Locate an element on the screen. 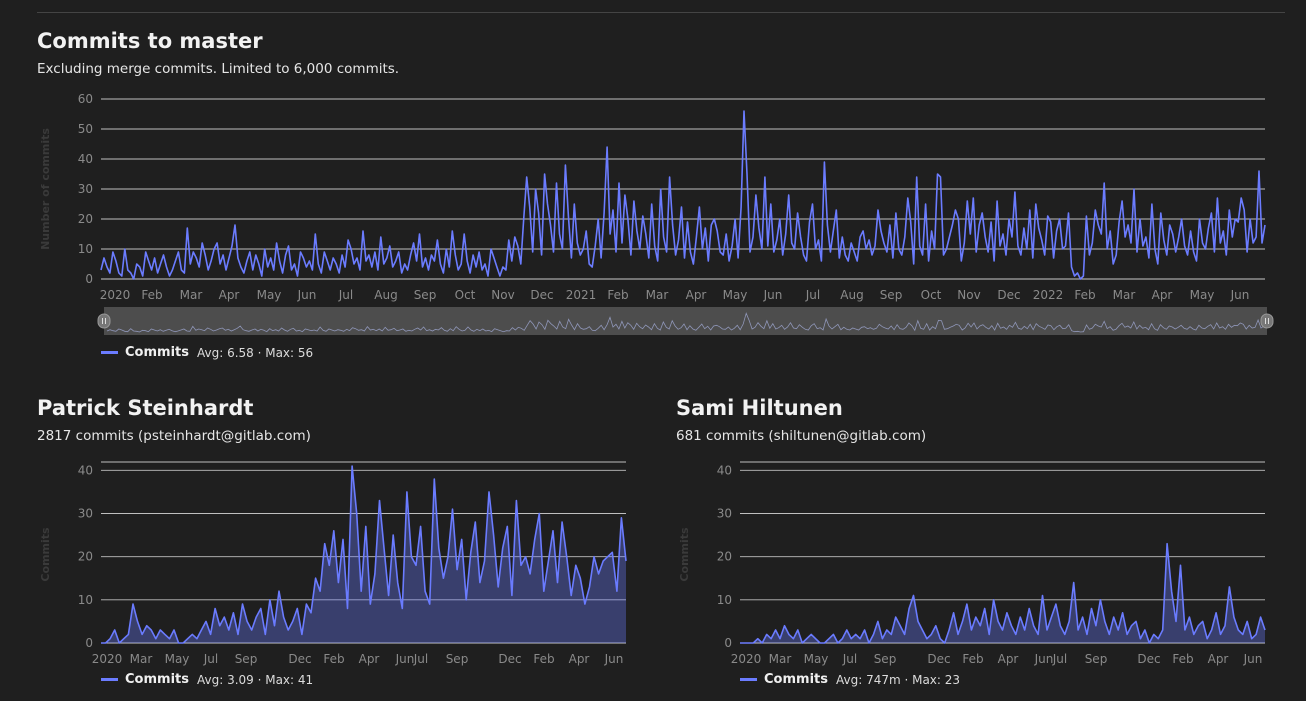 This screenshot has height=701, width=1306. top-divider is located at coordinates (661, 12).